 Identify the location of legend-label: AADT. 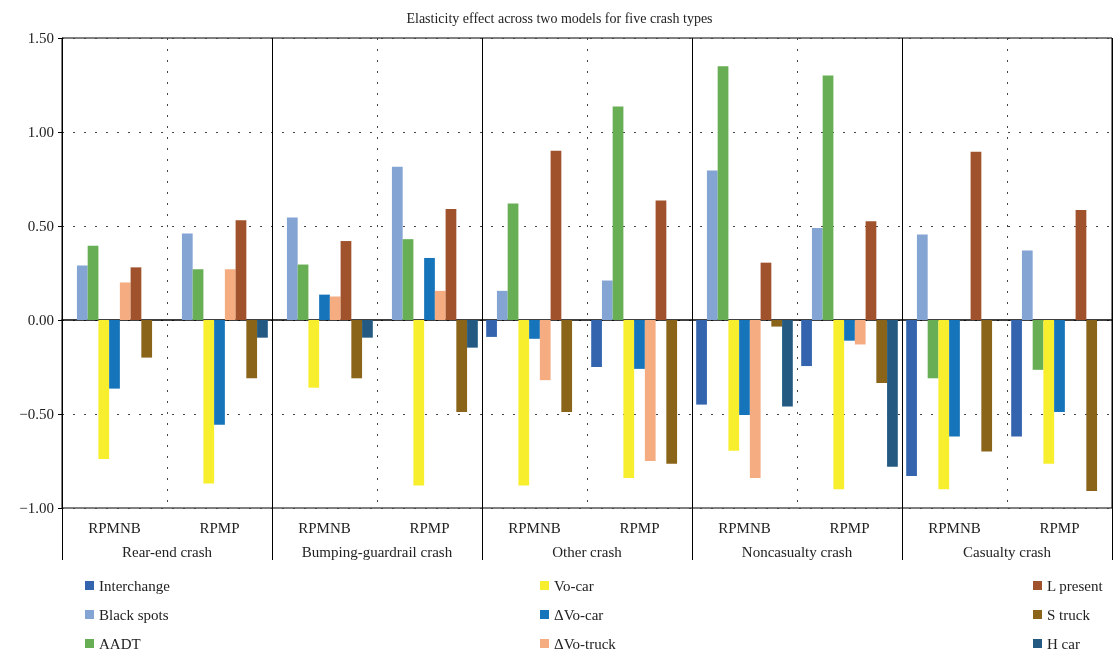
(120, 643).